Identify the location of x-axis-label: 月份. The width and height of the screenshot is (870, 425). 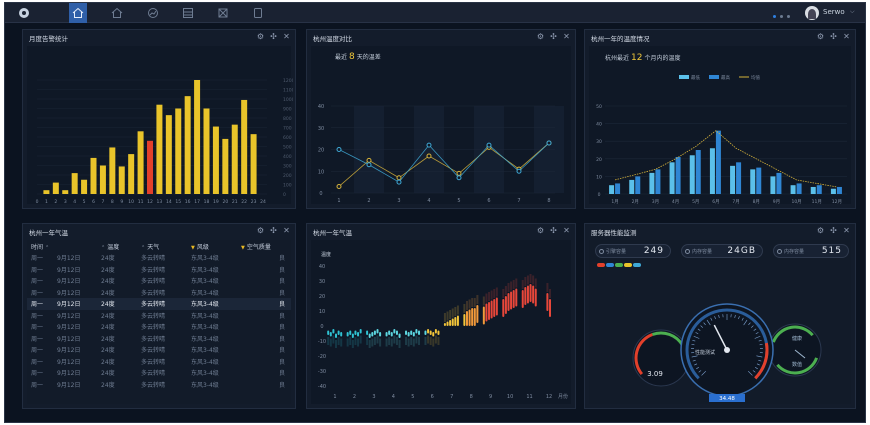
(563, 396).